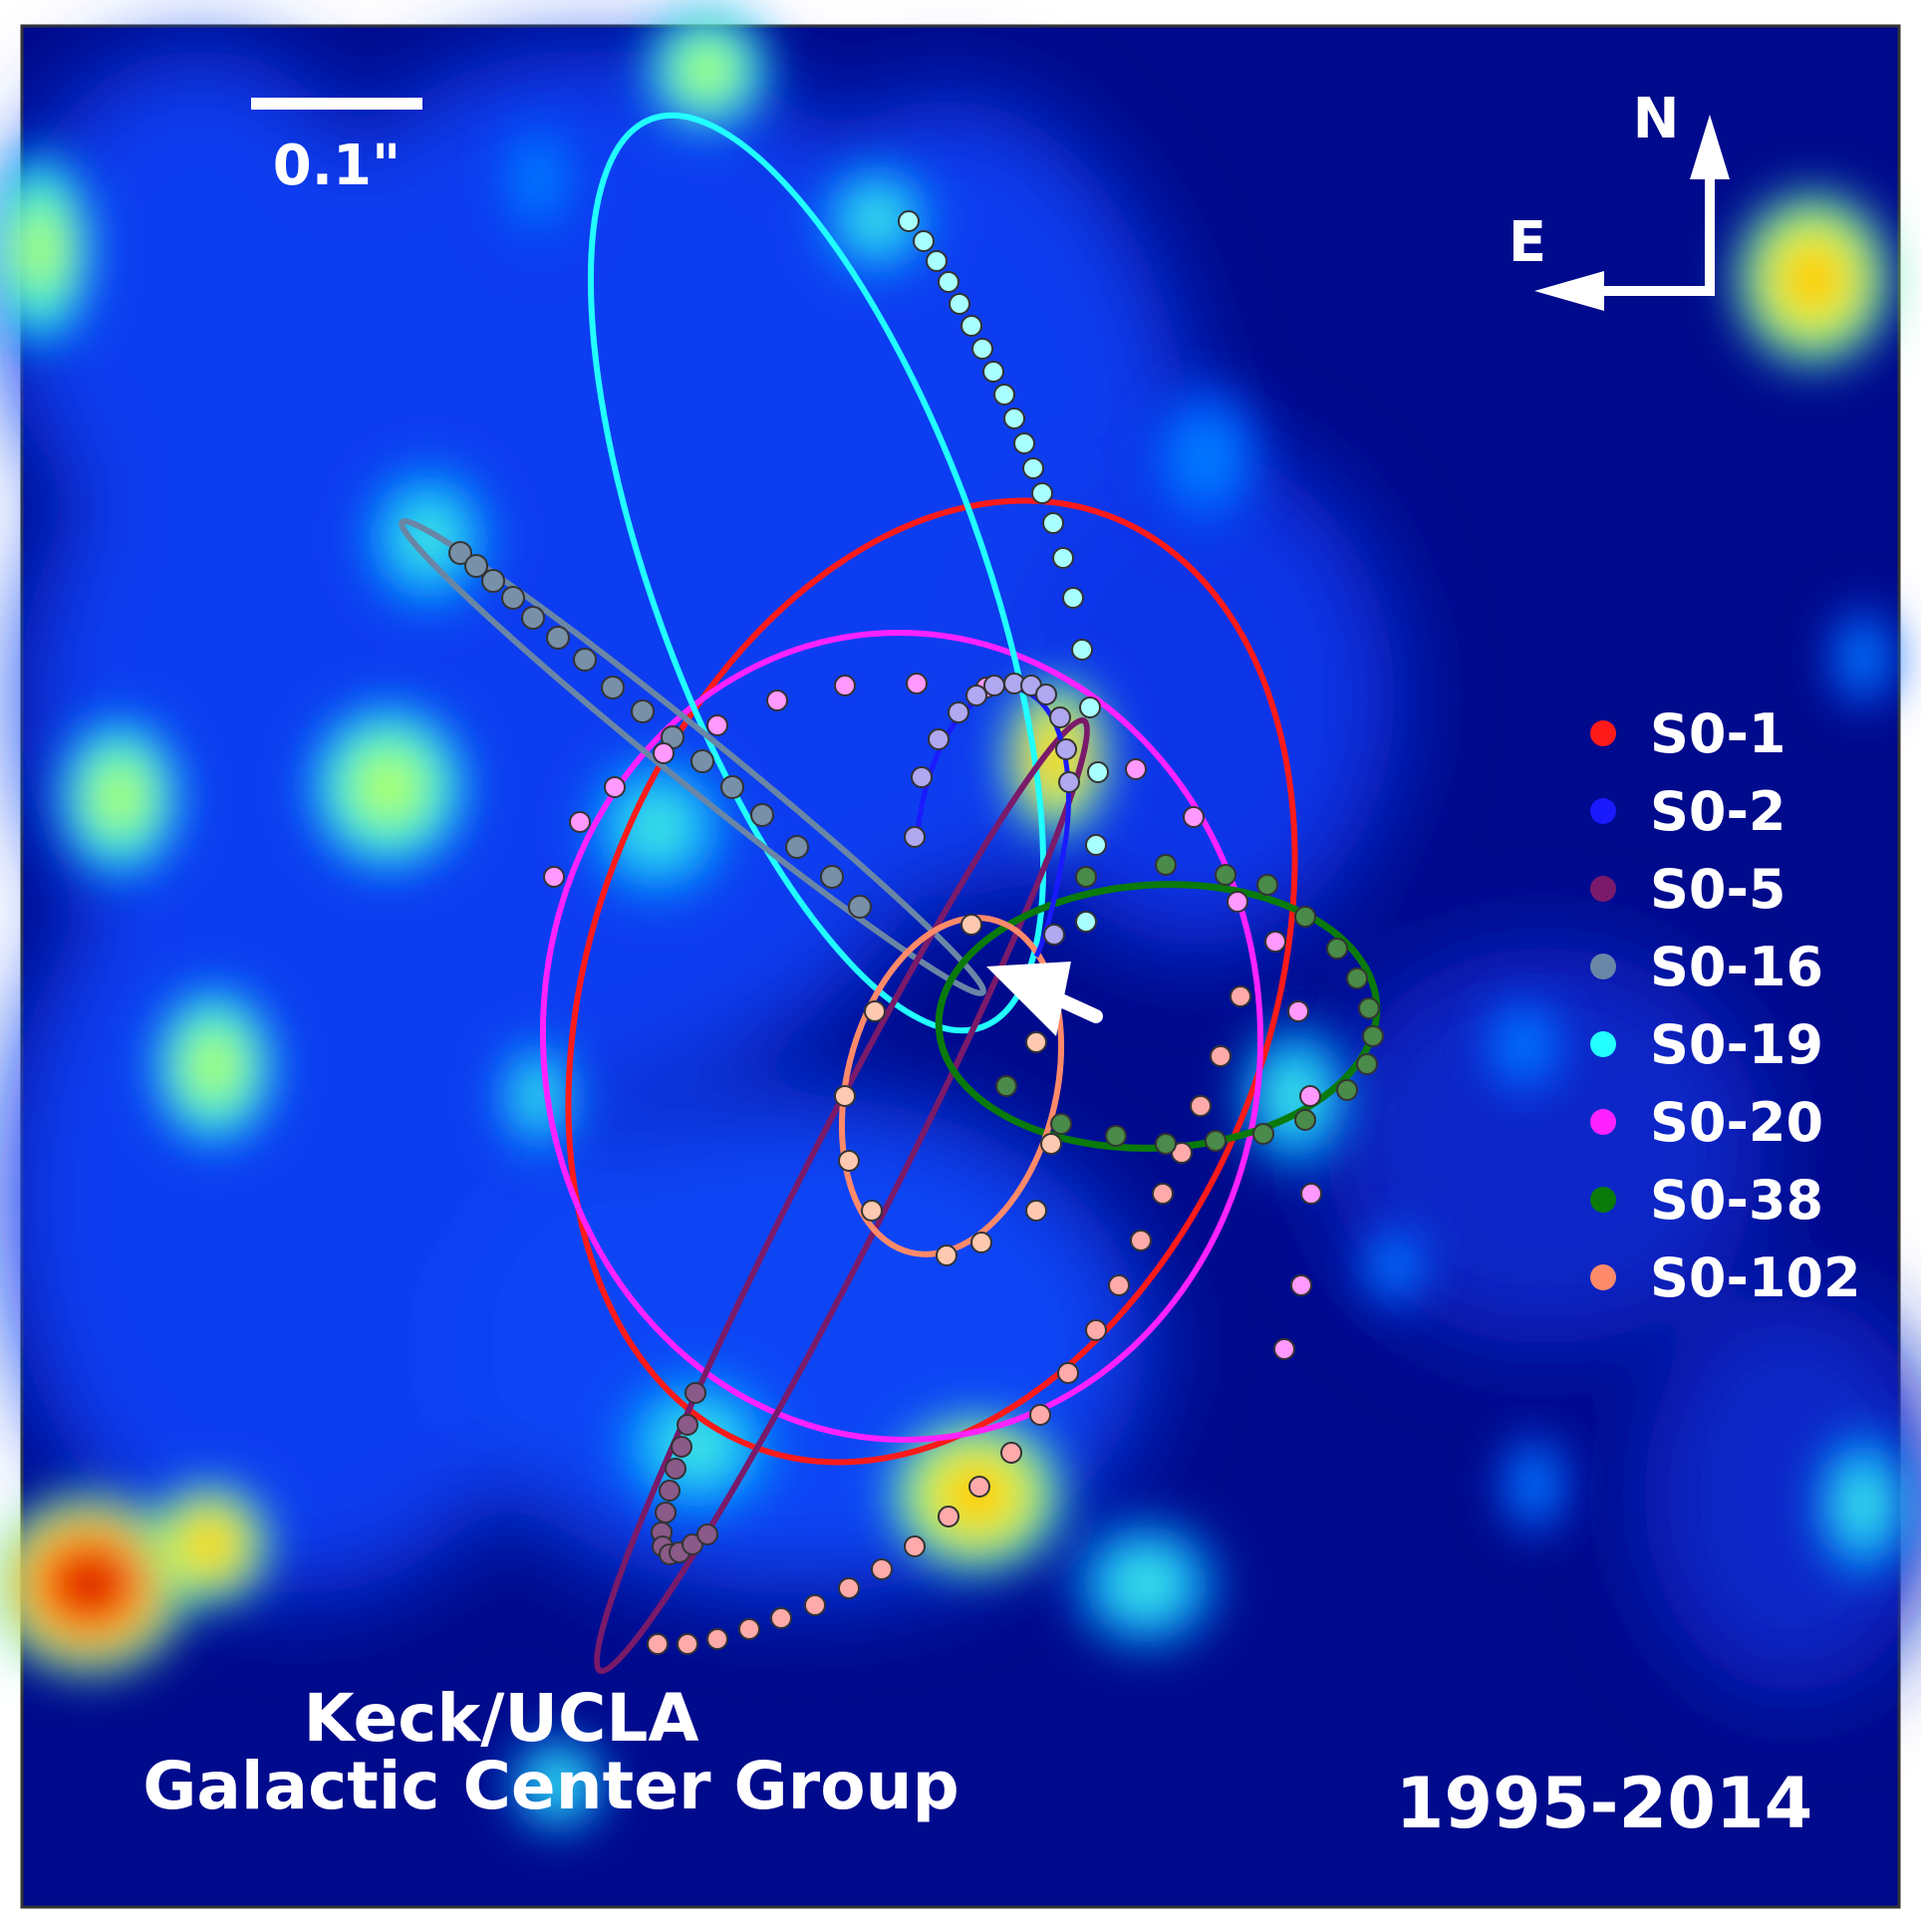 The height and width of the screenshot is (1932, 1921). I want to click on legend-label: S0-102, so click(1756, 1277).